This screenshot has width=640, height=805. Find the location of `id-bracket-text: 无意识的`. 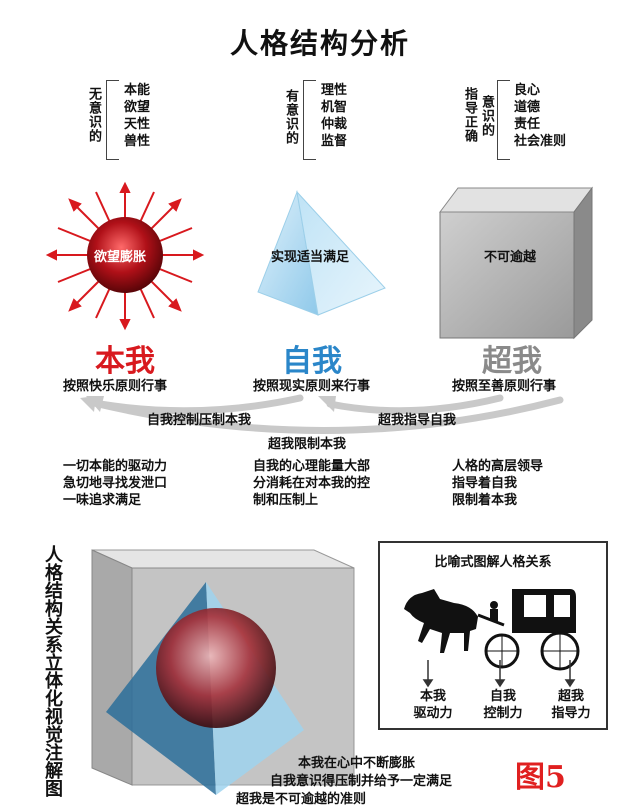

id-bracket-text: 无意识的 is located at coordinates (93, 115).